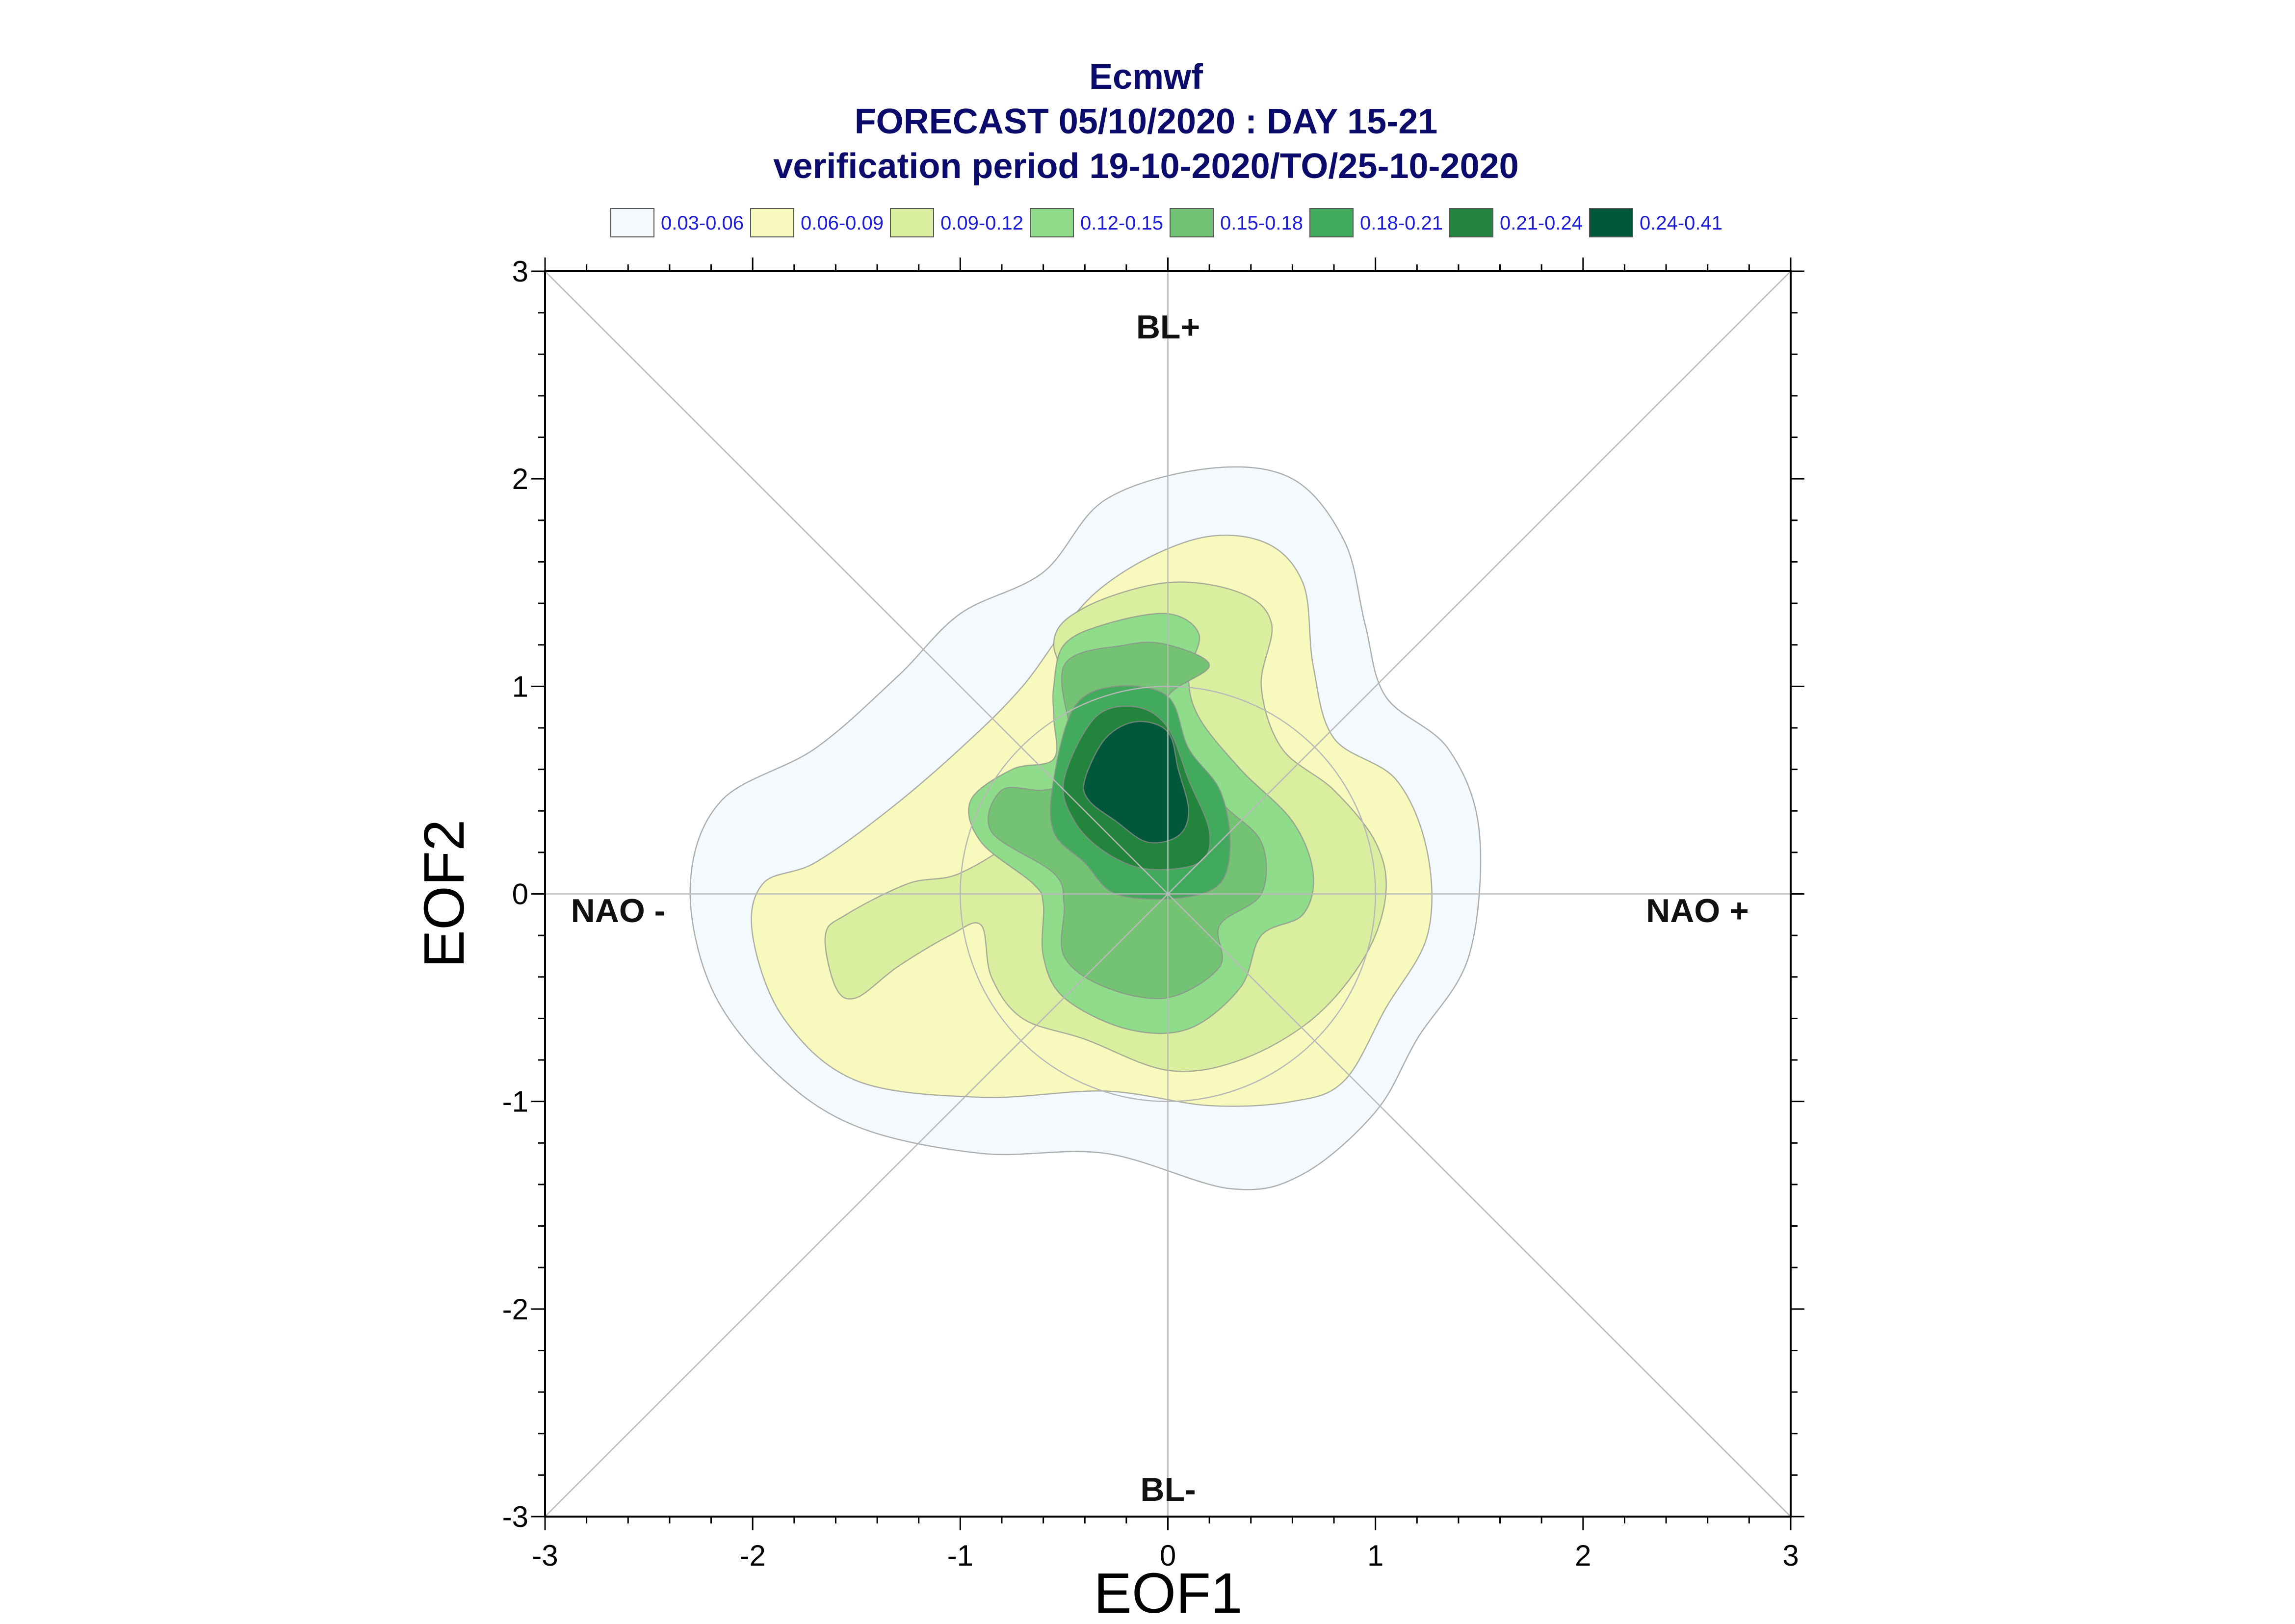  What do you see at coordinates (1375, 1555) in the screenshot?
I see `x-tick-label: 1` at bounding box center [1375, 1555].